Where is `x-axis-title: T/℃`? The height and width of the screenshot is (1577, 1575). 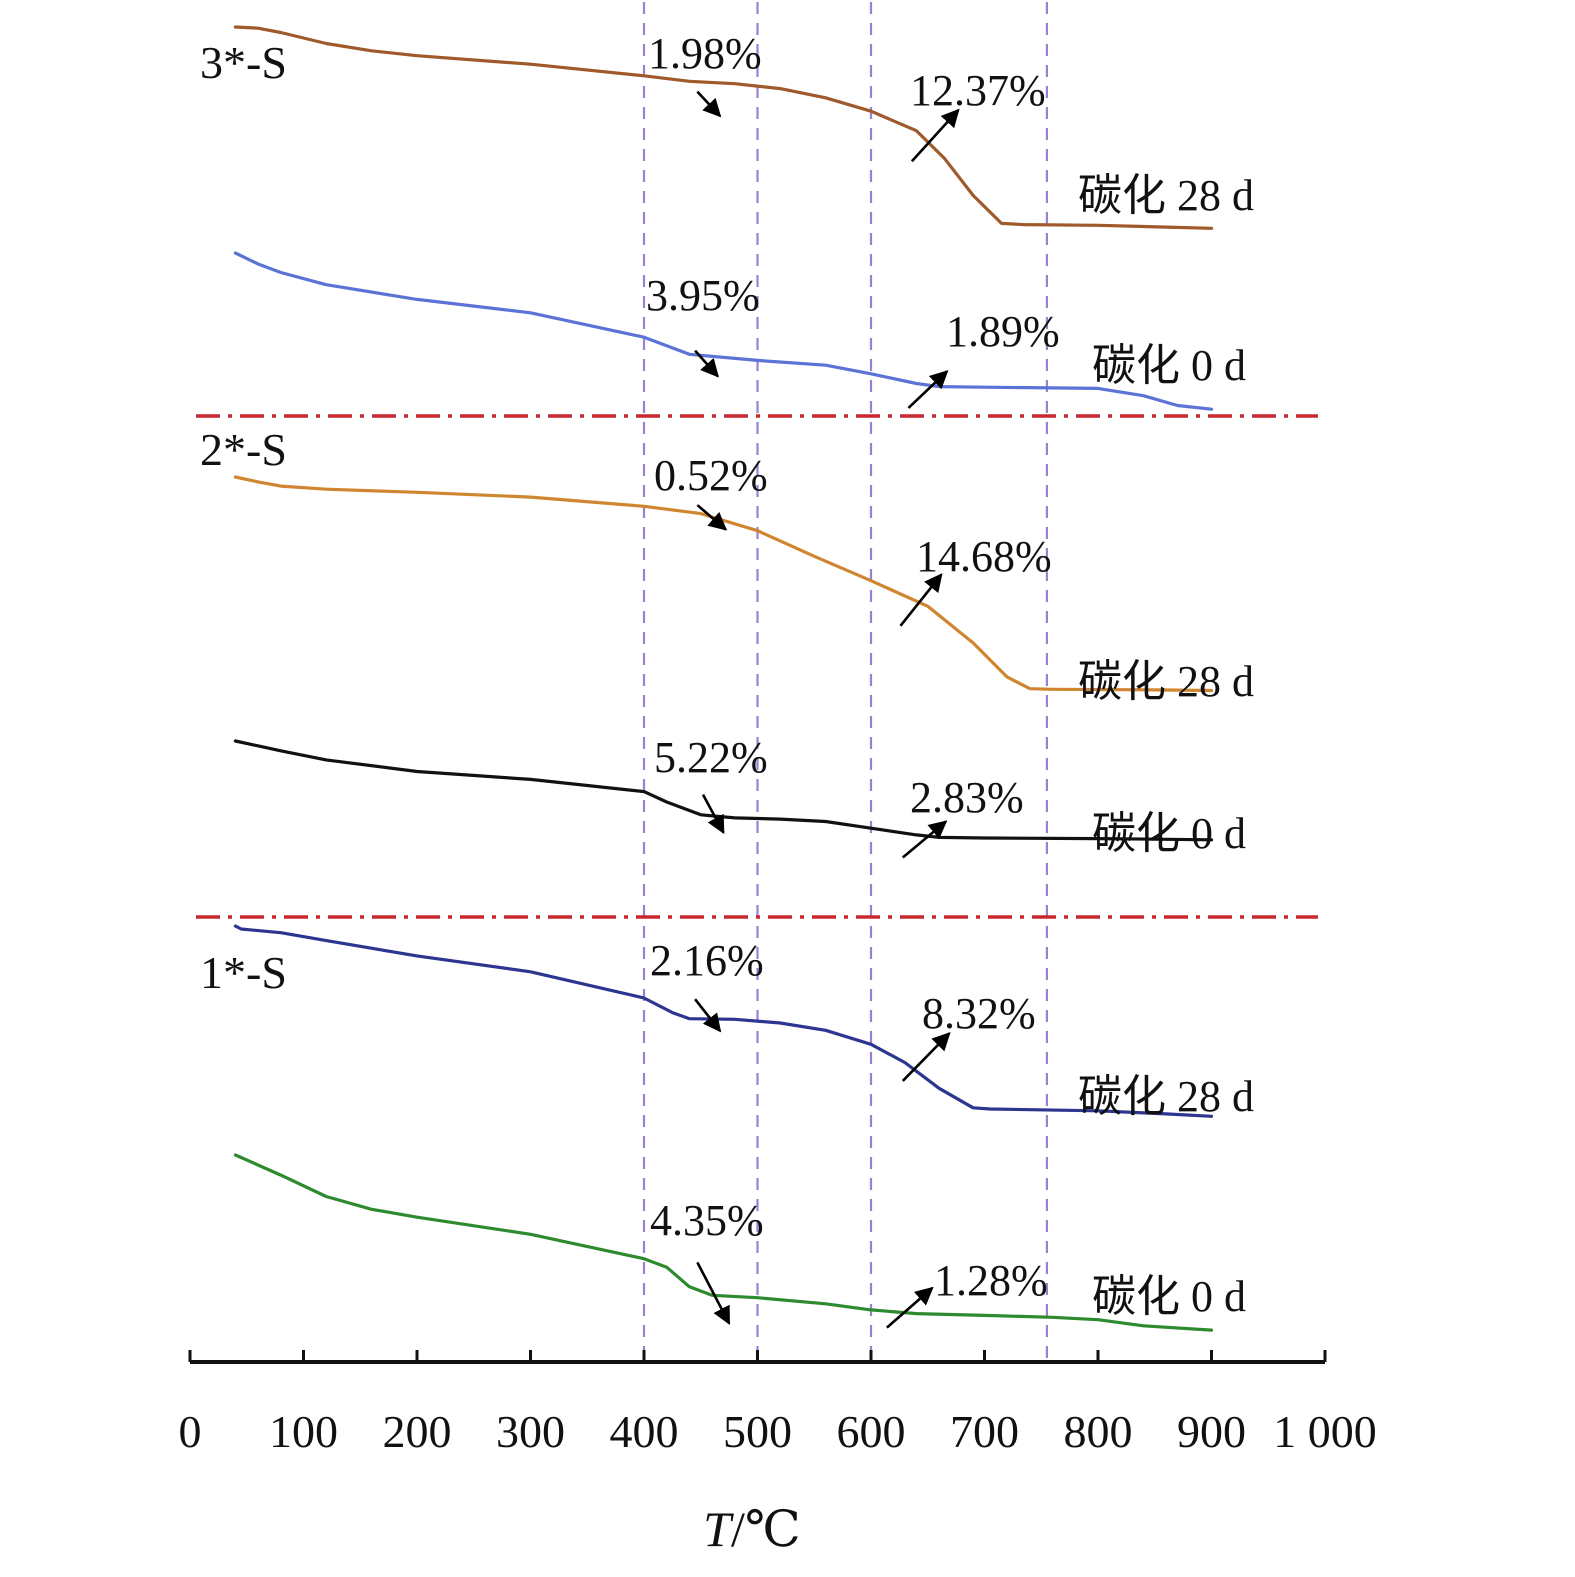
x-axis-title: T/℃ is located at coordinates (752, 1529).